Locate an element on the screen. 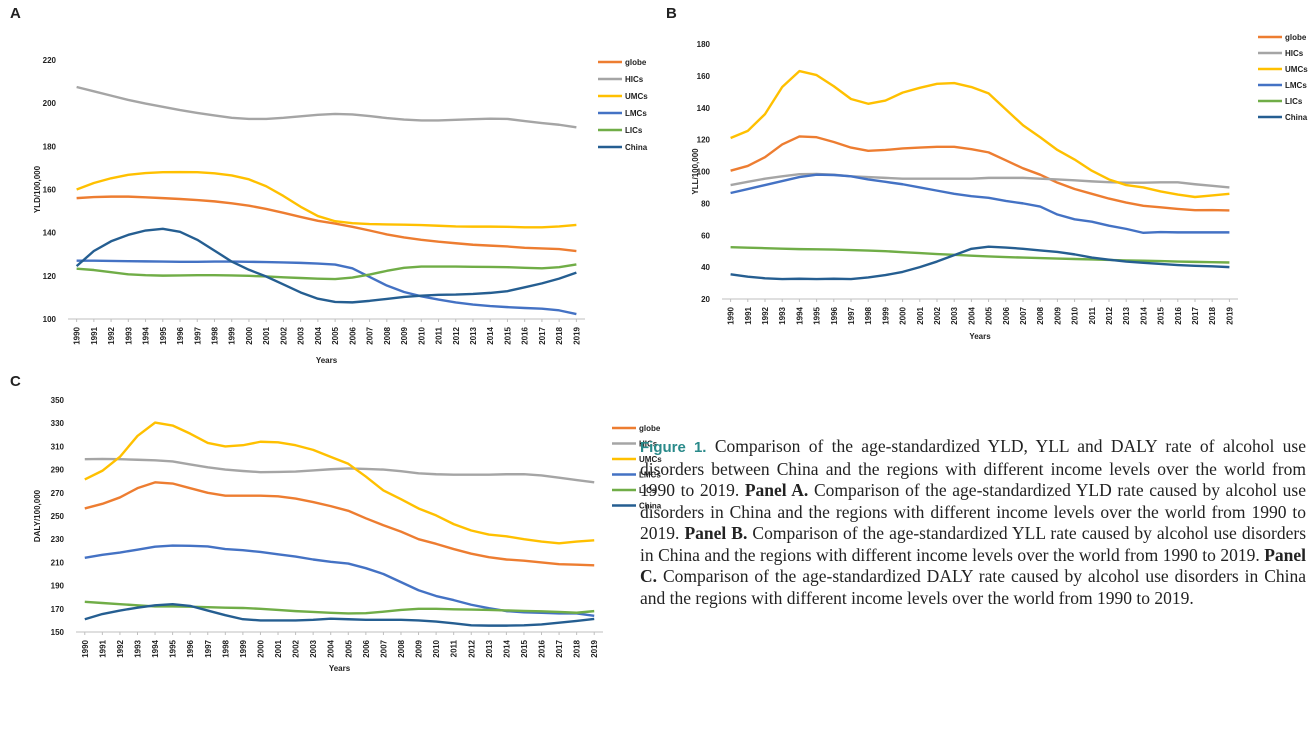 The height and width of the screenshot is (731, 1309). x-tick-label: 1991 is located at coordinates (94, 335).